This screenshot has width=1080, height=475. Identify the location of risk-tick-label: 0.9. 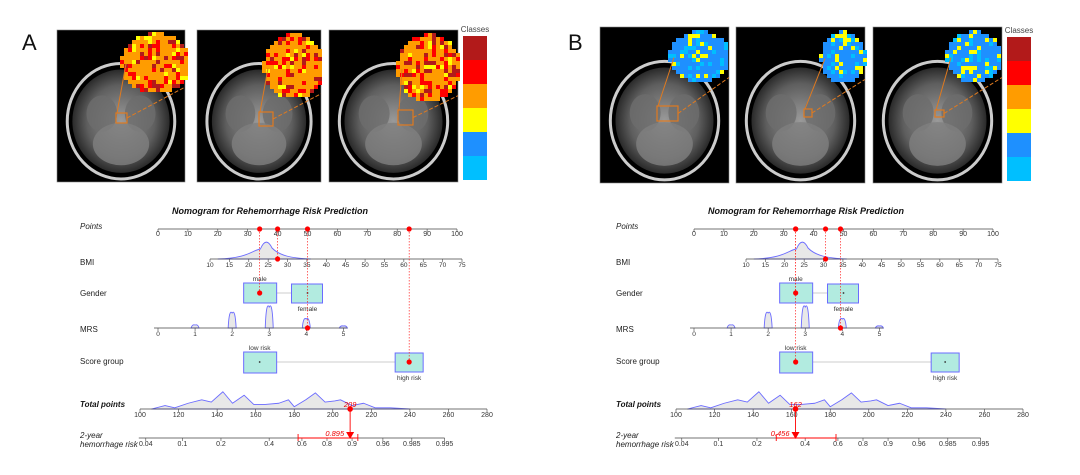
(888, 444).